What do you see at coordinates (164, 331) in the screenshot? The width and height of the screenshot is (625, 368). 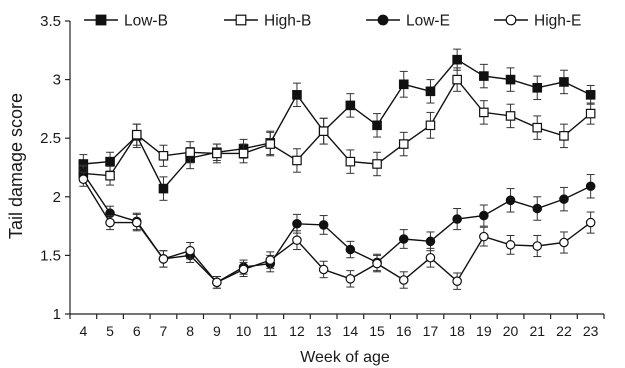 I see `x-tick-label: 7` at bounding box center [164, 331].